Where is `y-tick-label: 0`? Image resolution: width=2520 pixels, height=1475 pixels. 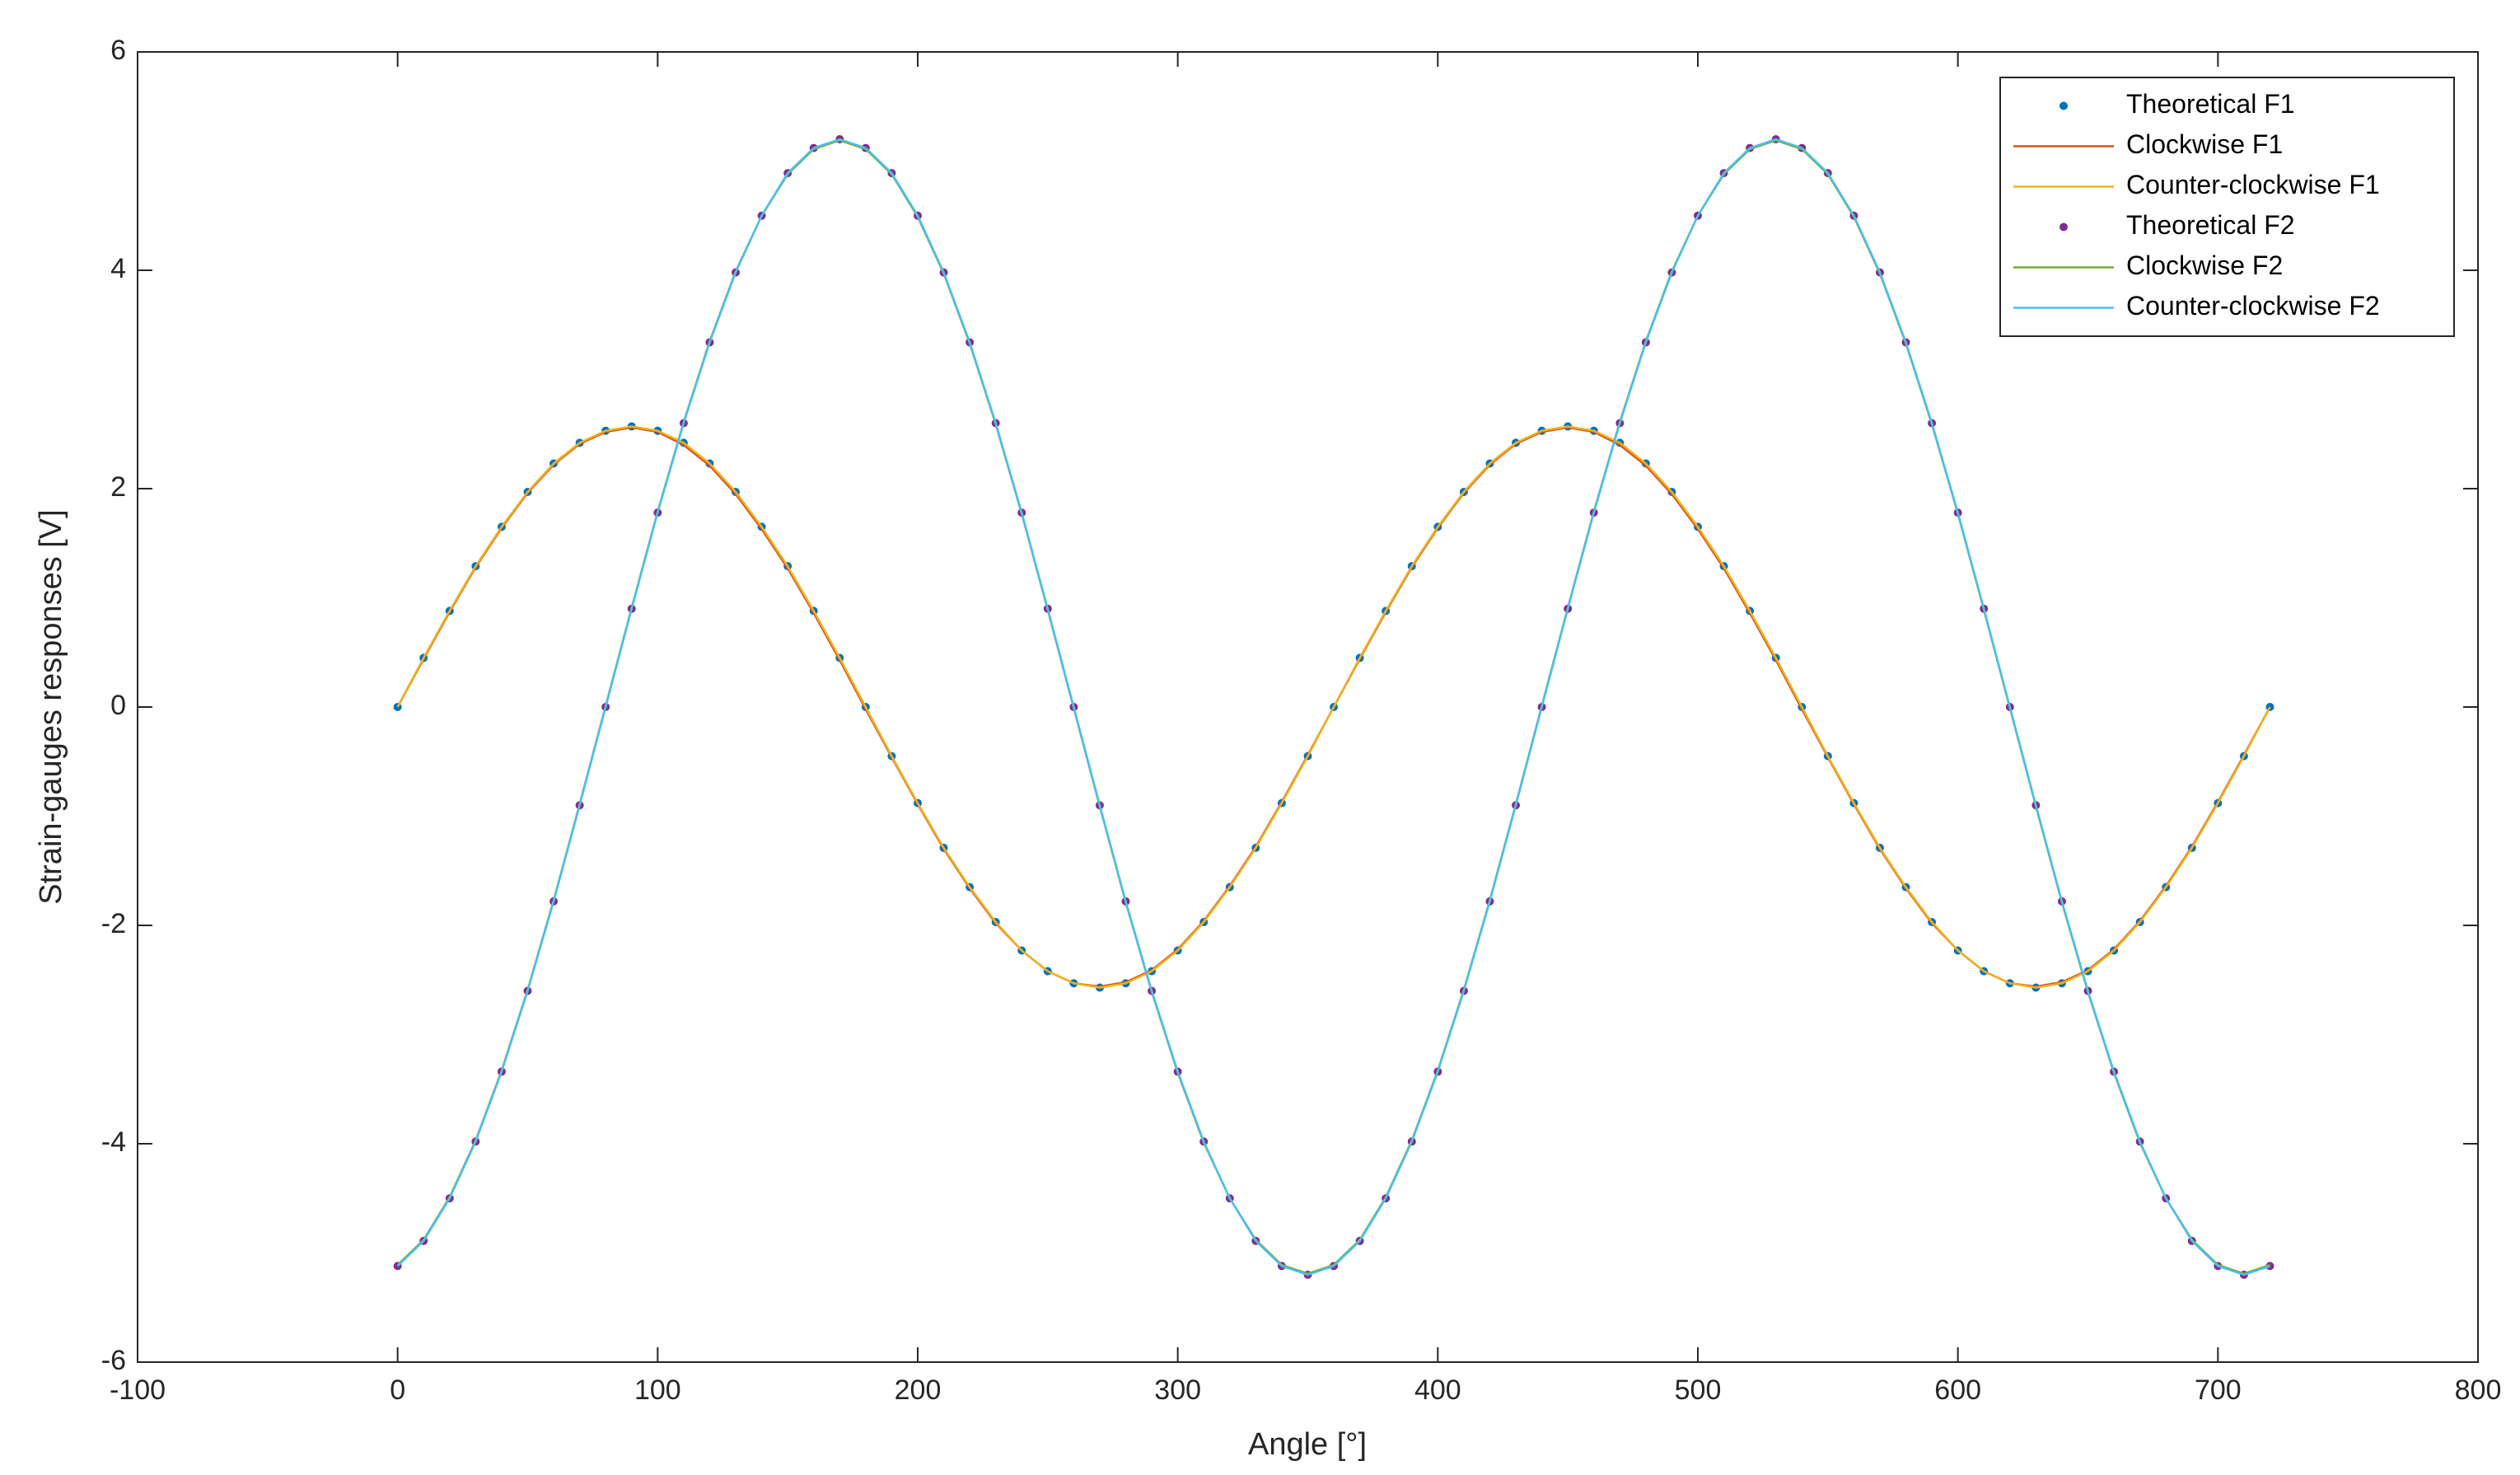 y-tick-label: 0 is located at coordinates (118, 705).